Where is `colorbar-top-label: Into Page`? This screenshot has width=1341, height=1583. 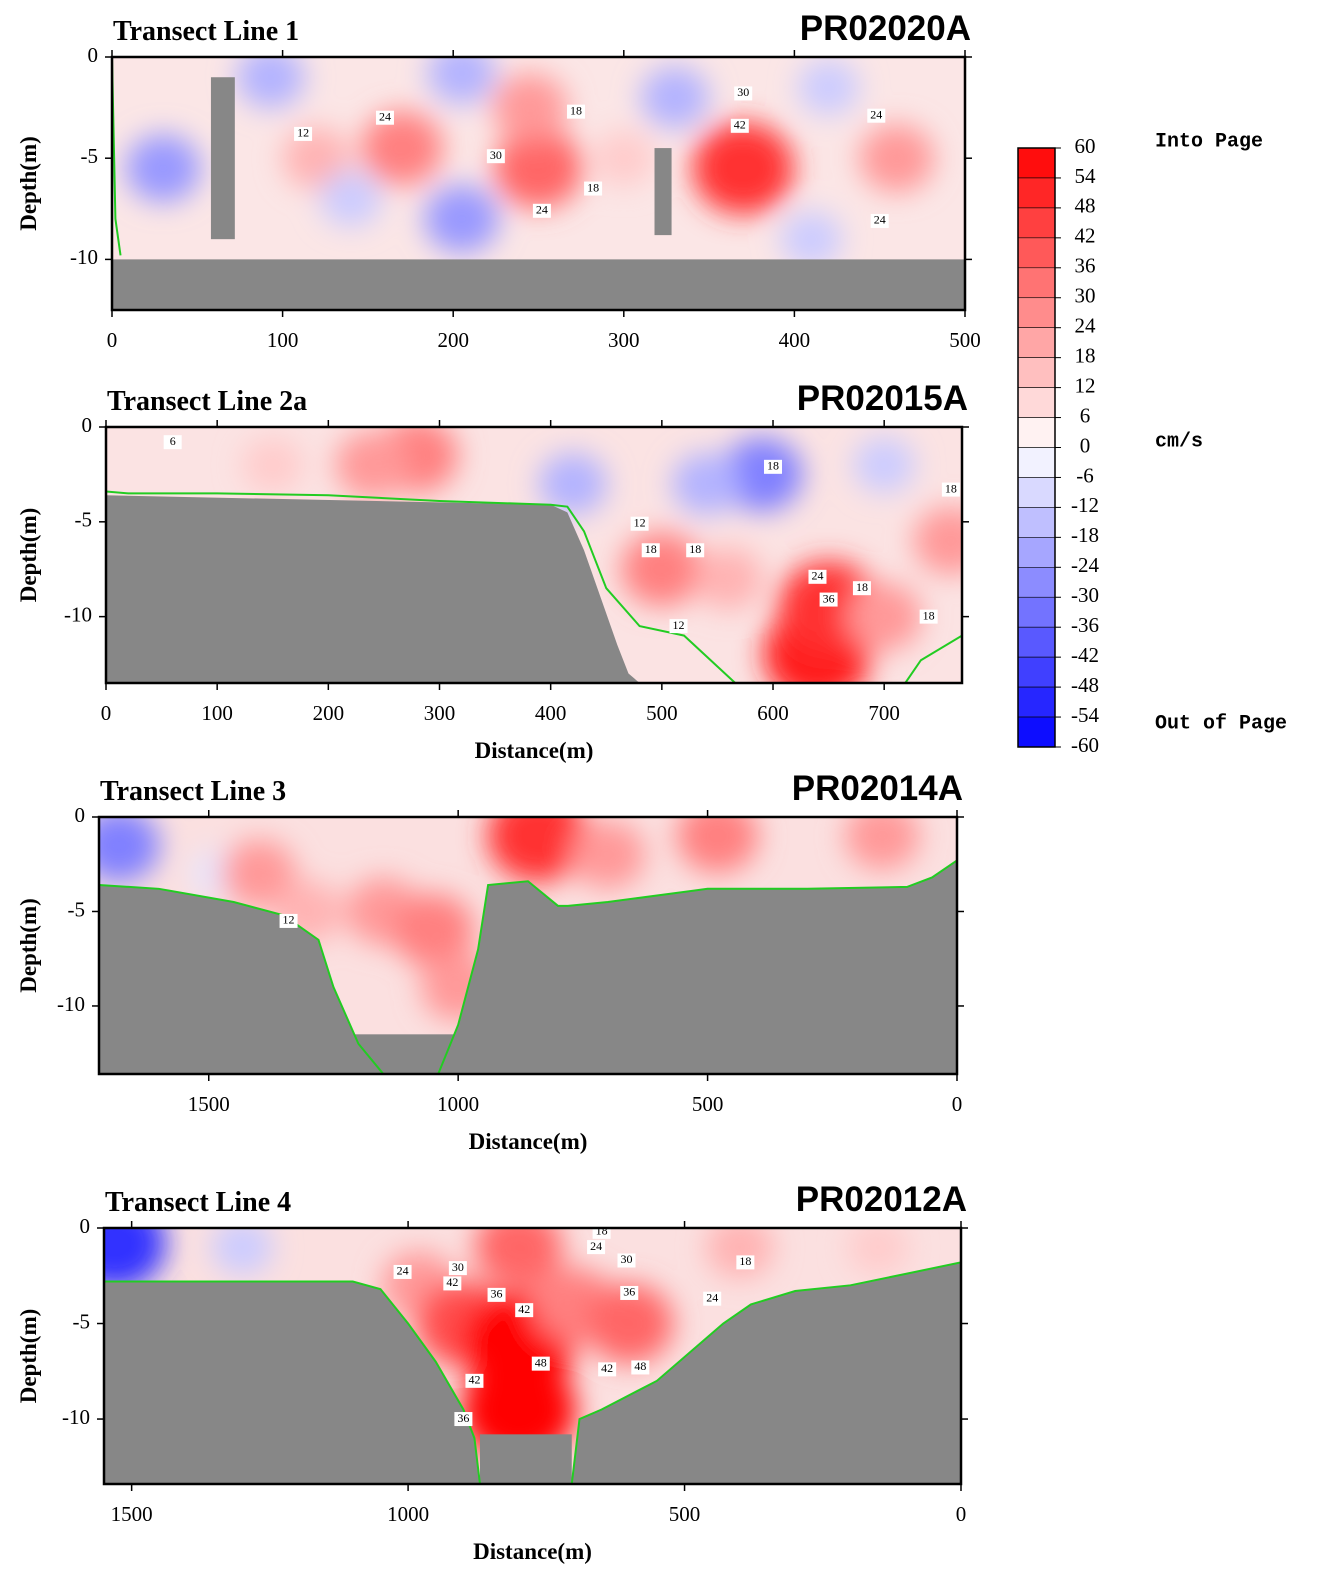
colorbar-top-label: Into Page is located at coordinates (1209, 141).